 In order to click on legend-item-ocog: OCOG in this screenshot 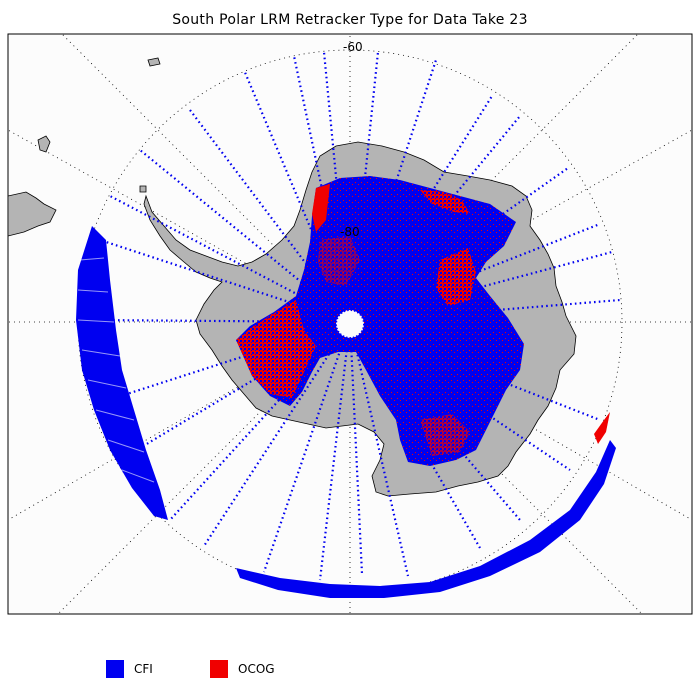, I will do `click(242, 669)`.